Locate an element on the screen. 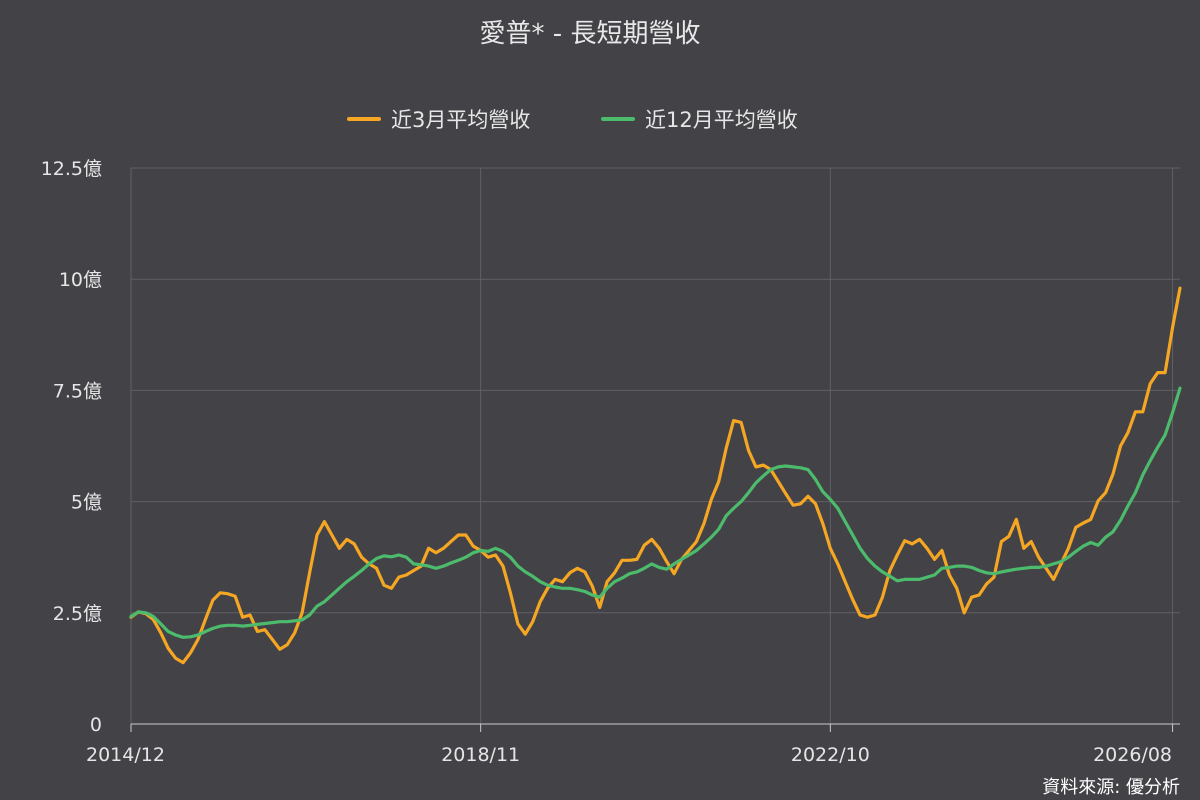  legend-label-12m: 近12月平均營收 is located at coordinates (721, 120).